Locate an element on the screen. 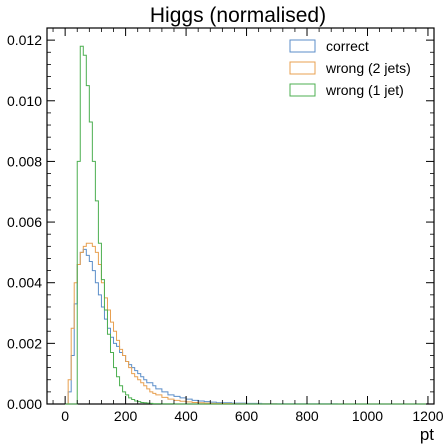 The image size is (448, 447). y-tick-label: 0.012 is located at coordinates (24, 40).